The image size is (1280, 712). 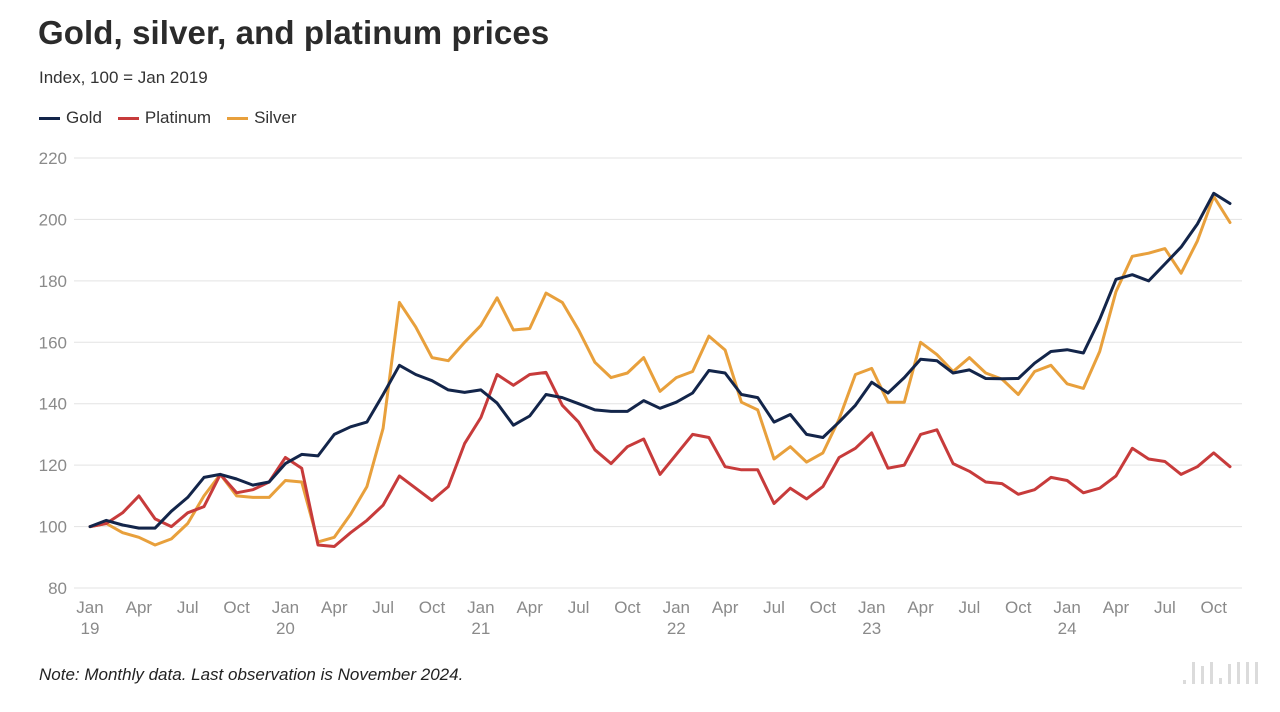 I want to click on y-tick-label: 140, so click(x=53, y=404).